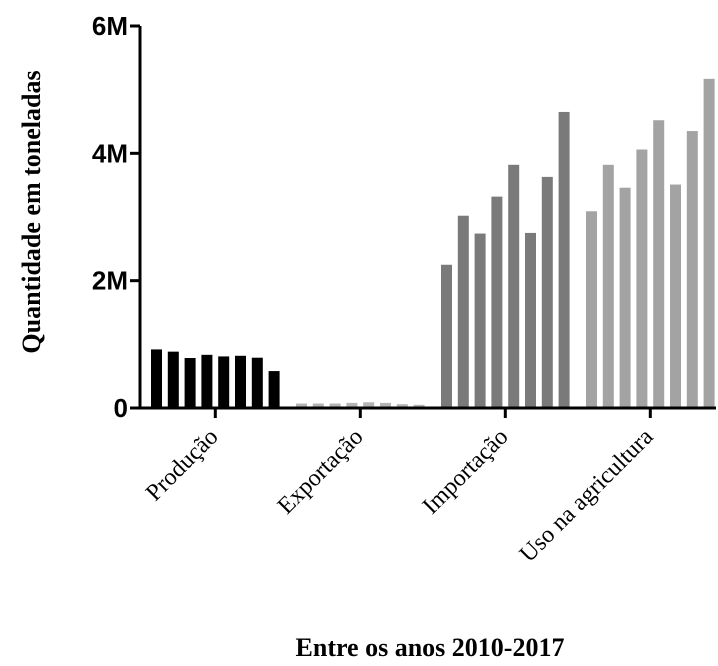 The width and height of the screenshot is (718, 666). I want to click on x-tick-label: Importação, so click(466, 472).